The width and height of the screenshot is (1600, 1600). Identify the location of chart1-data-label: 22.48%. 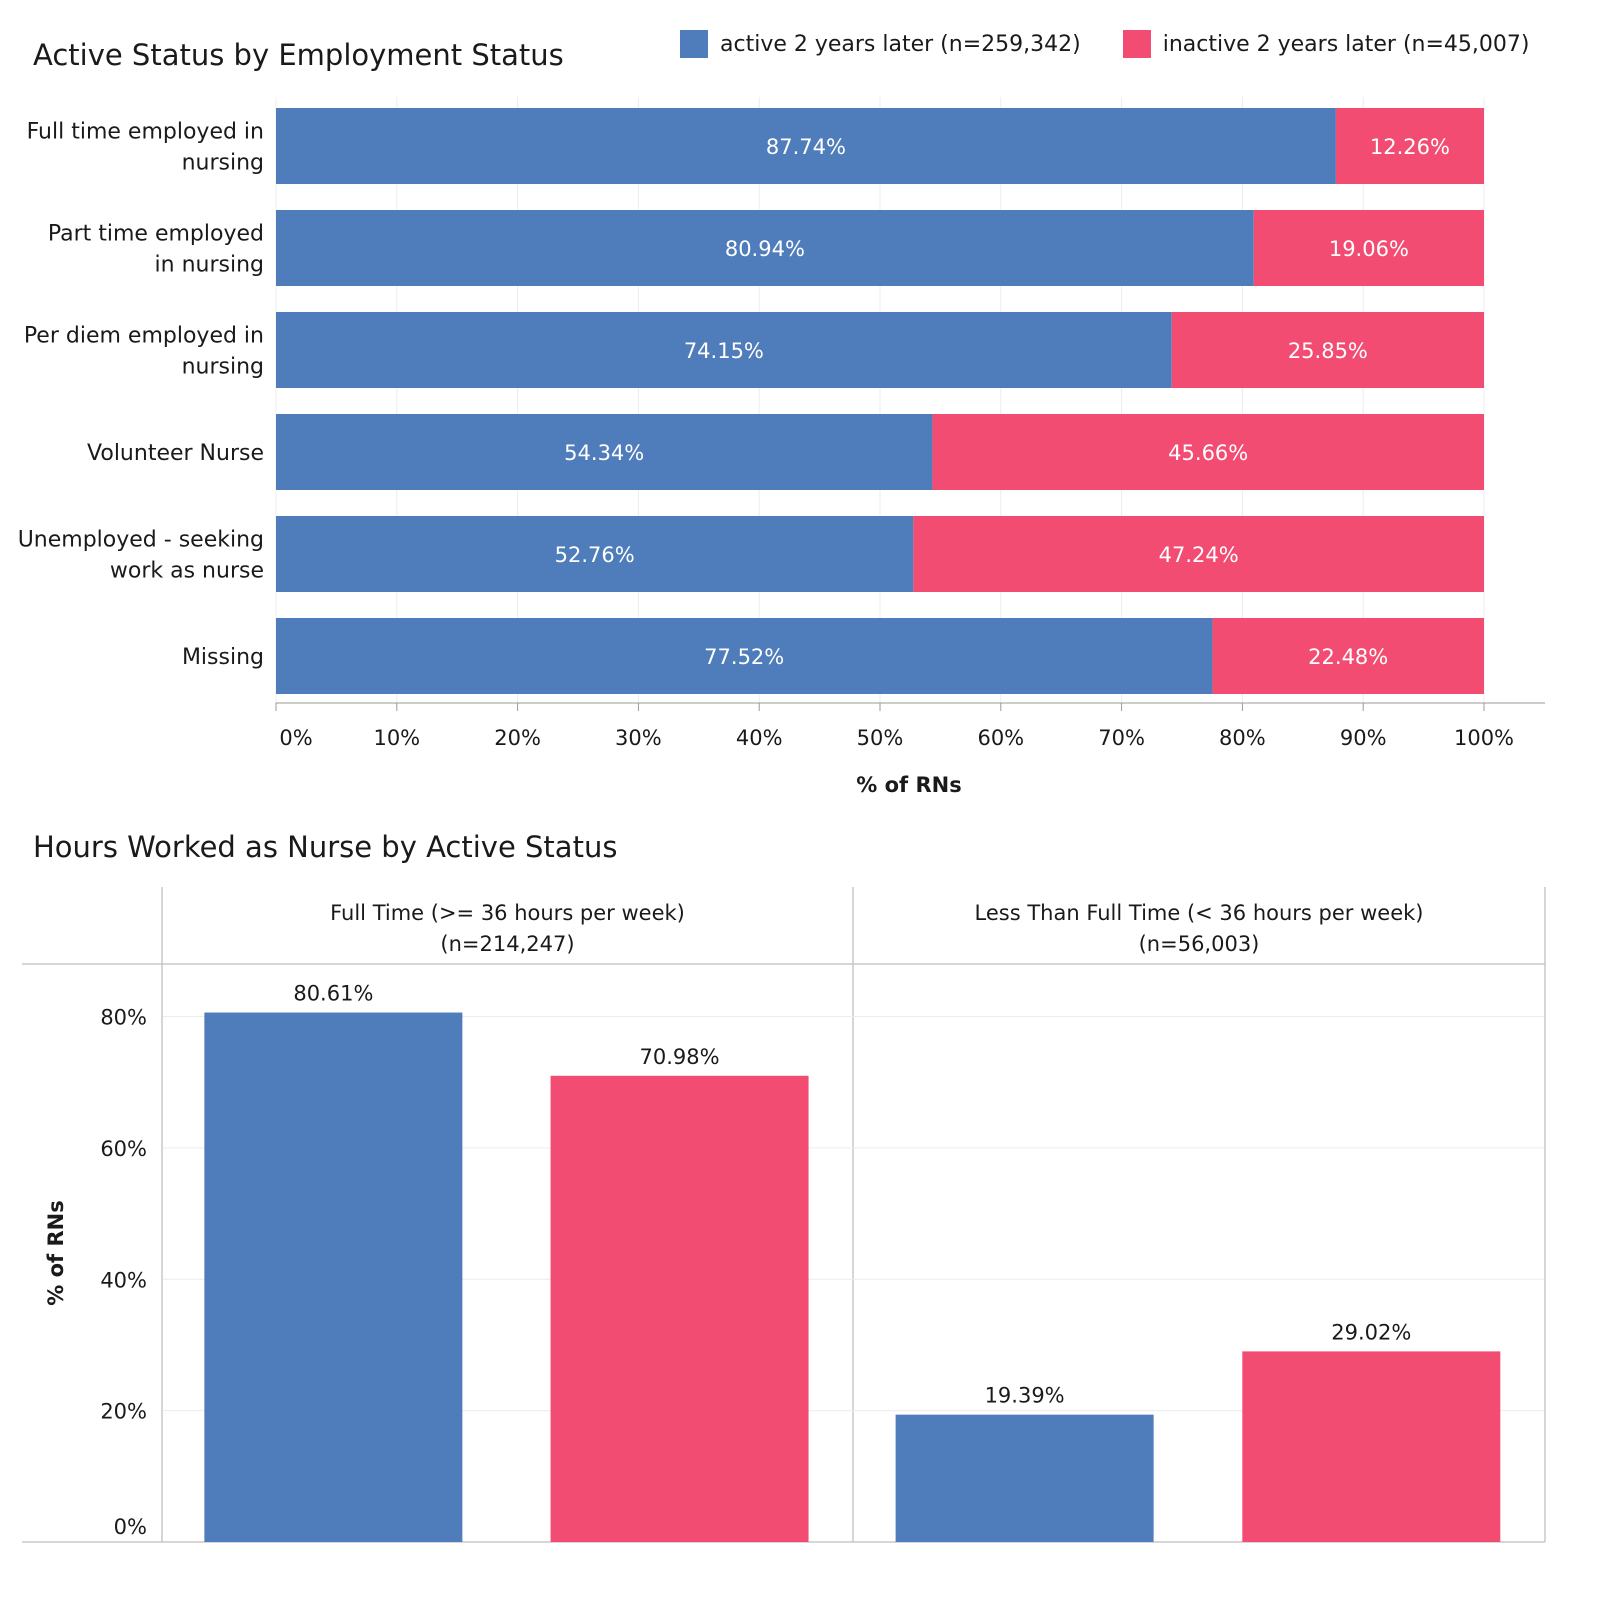
(1348, 657).